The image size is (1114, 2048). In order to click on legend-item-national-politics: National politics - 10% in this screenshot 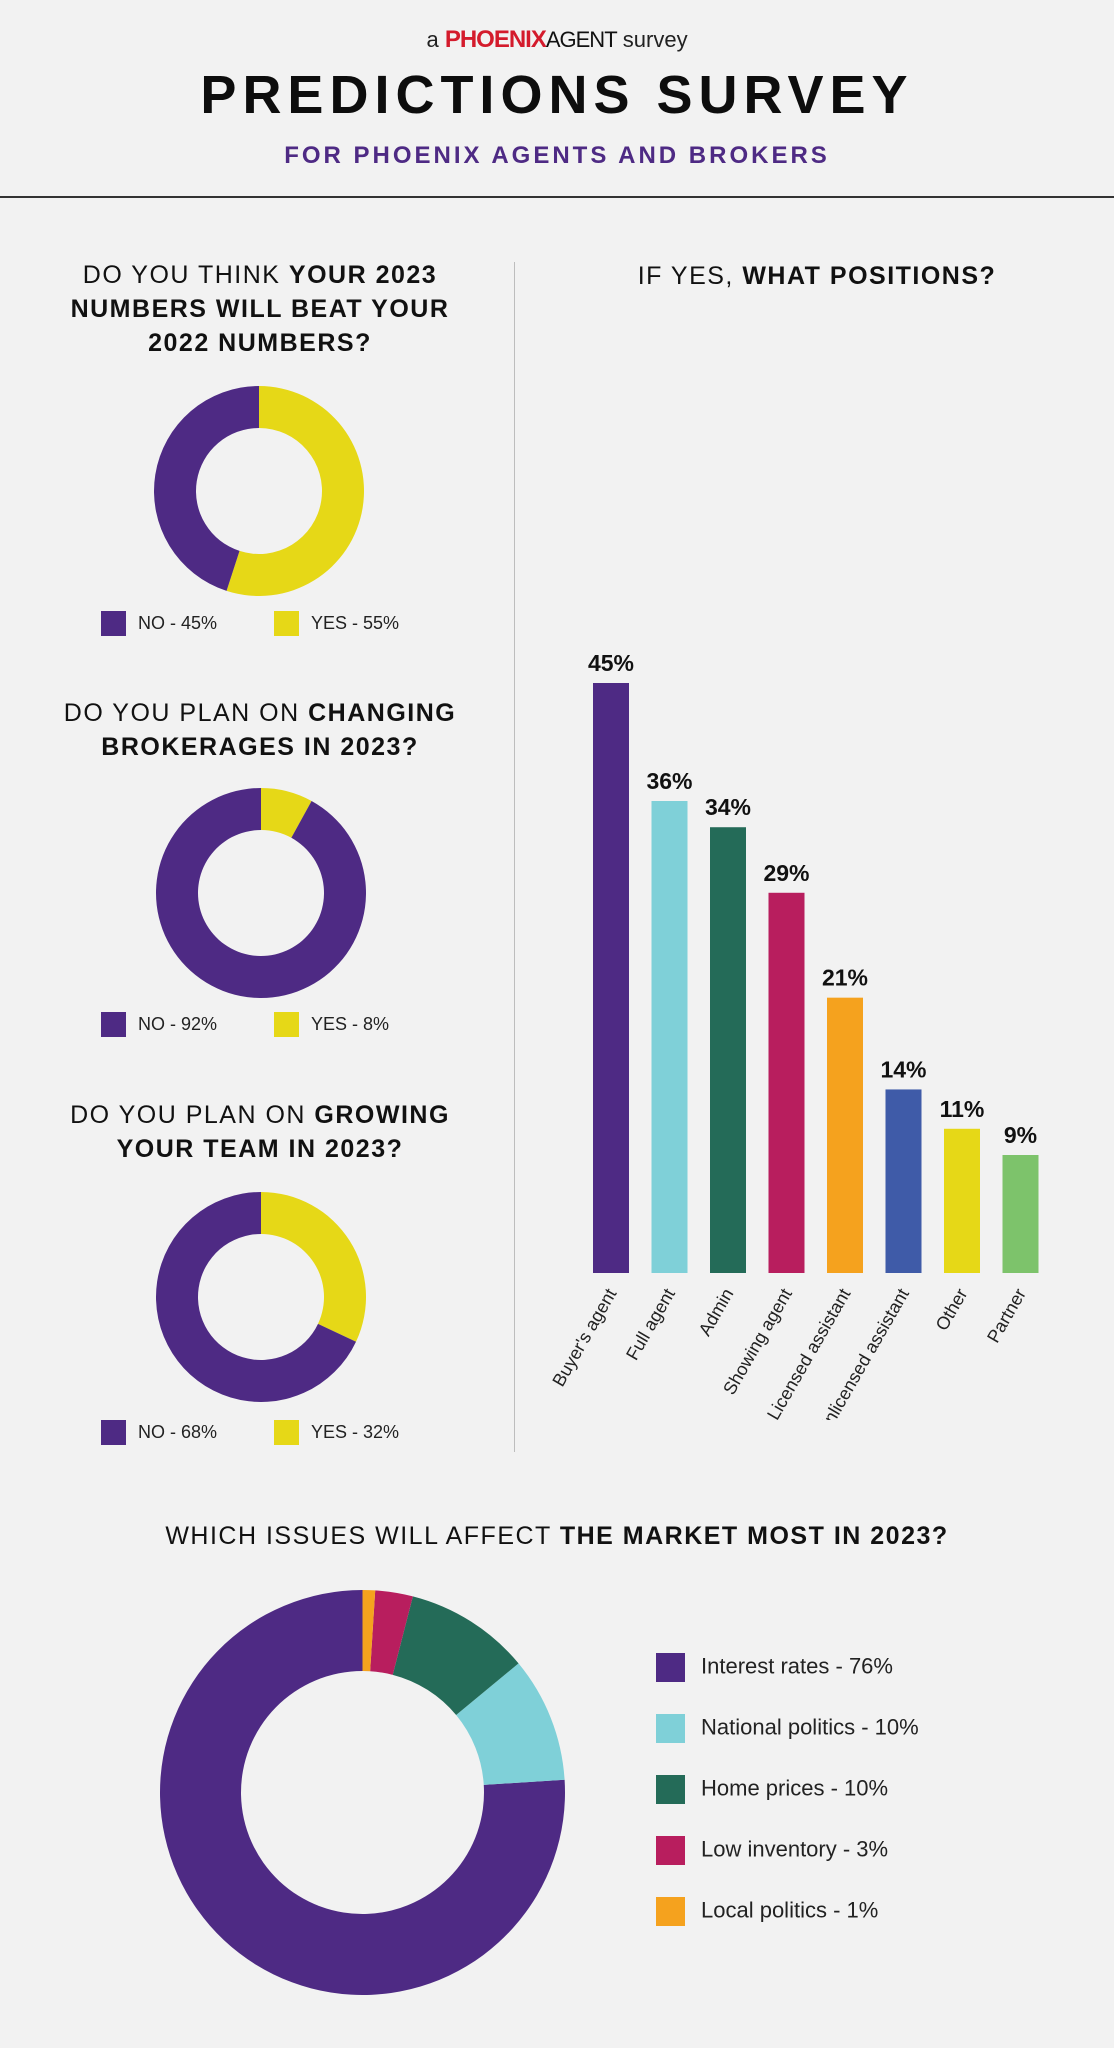, I will do `click(787, 1728)`.